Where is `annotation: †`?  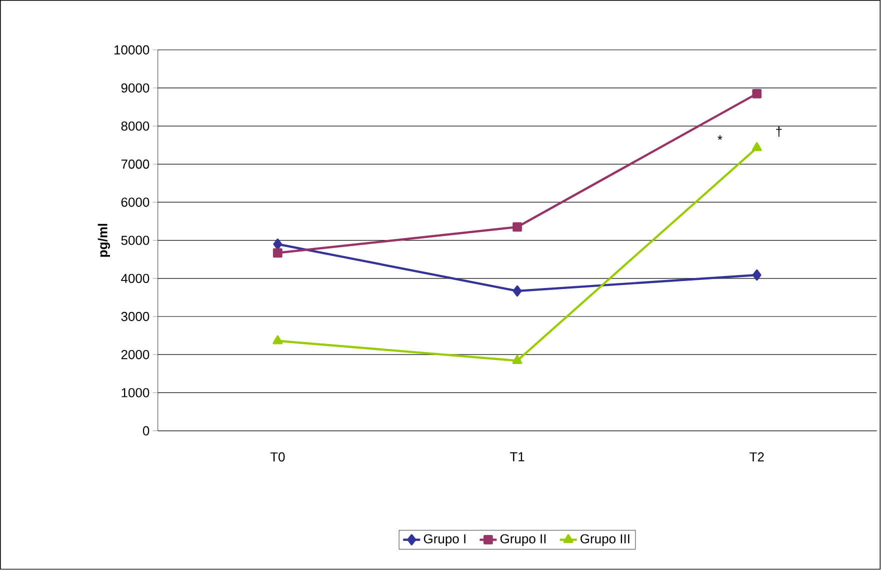 annotation: † is located at coordinates (779, 132).